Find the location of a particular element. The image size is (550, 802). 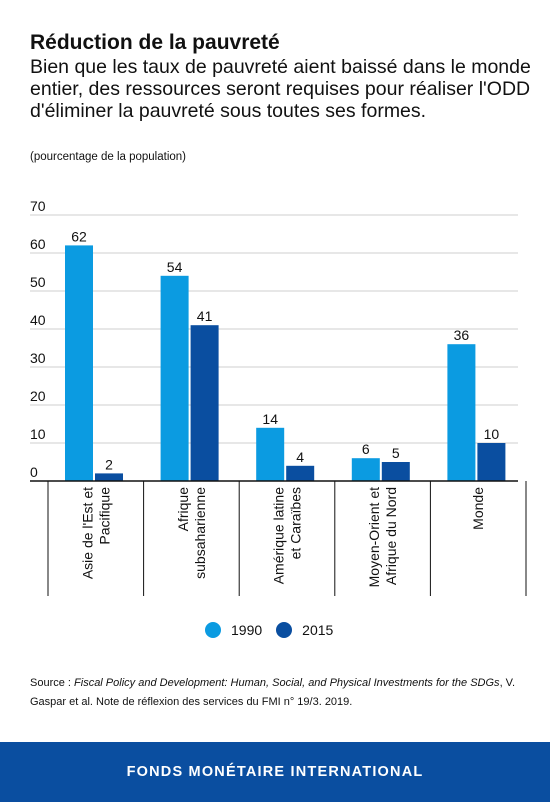

category-label-line: Moyen-Orient et is located at coordinates (374, 537).